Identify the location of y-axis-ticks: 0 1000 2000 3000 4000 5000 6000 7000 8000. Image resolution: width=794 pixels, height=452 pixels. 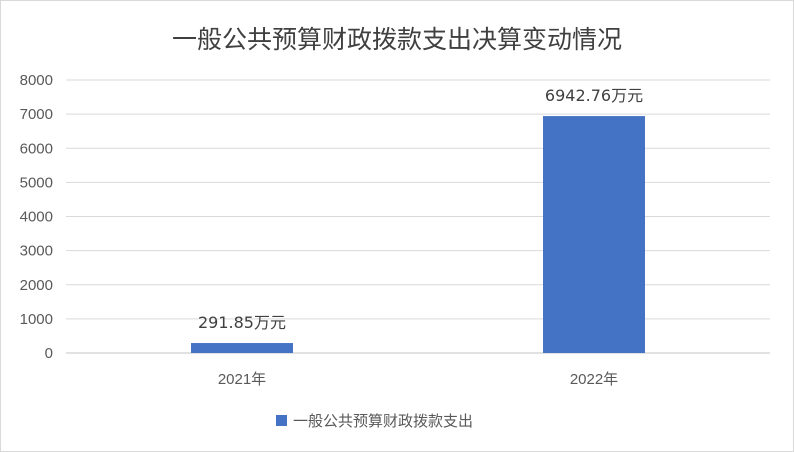
(36, 217).